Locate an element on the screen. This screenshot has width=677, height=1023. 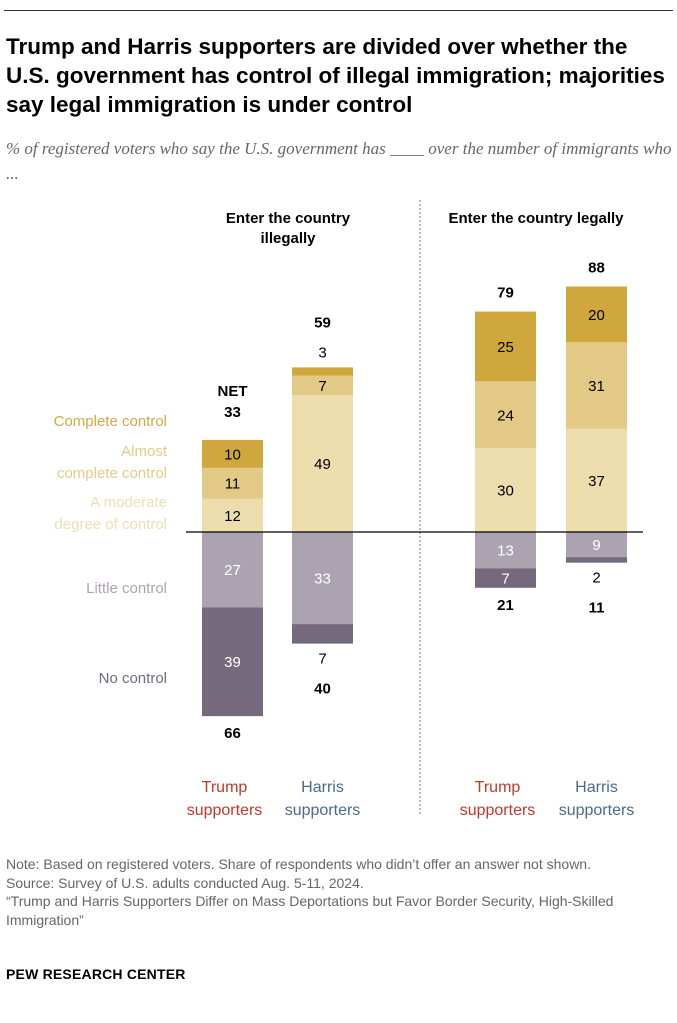
legend-label: degree of control is located at coordinates (110, 524).